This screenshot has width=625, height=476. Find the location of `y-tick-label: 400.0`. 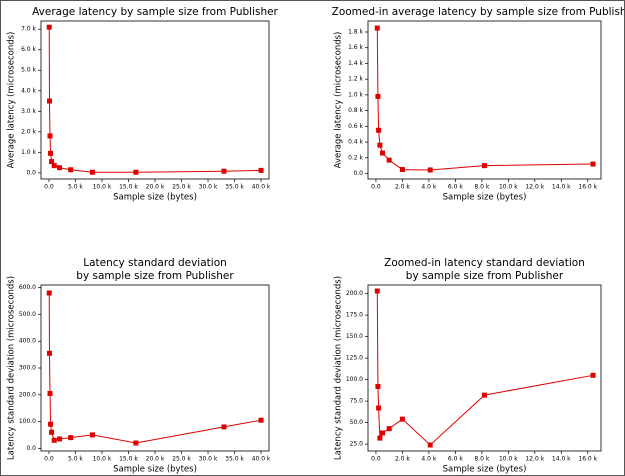

y-tick-label: 400.0 is located at coordinates (27, 341).